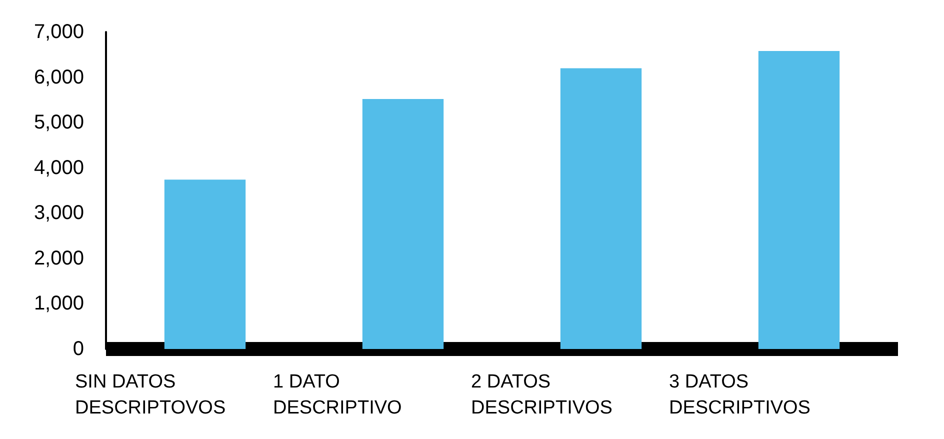  I want to click on y-tick-label: 7,000, so click(59, 32).